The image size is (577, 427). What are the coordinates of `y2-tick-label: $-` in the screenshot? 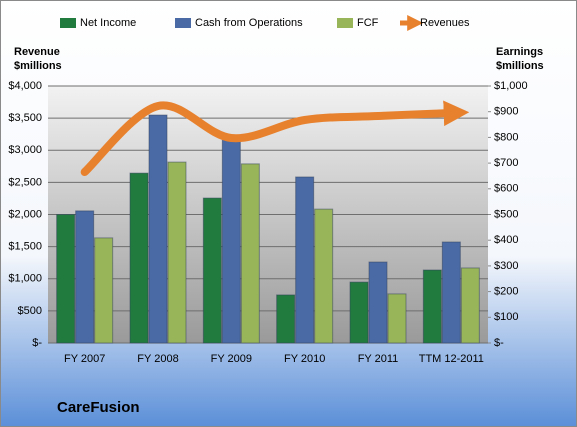 It's located at (499, 343).